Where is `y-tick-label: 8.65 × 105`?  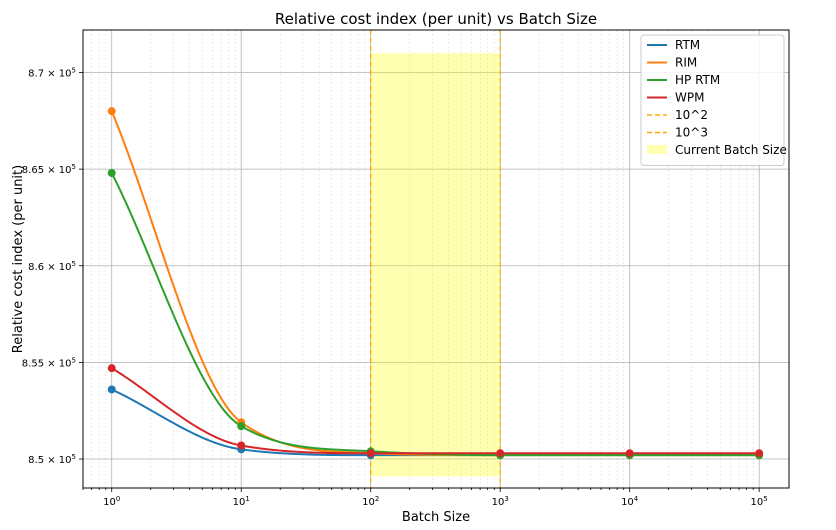
y-tick-label: 8.65 × 105 is located at coordinates (49, 169).